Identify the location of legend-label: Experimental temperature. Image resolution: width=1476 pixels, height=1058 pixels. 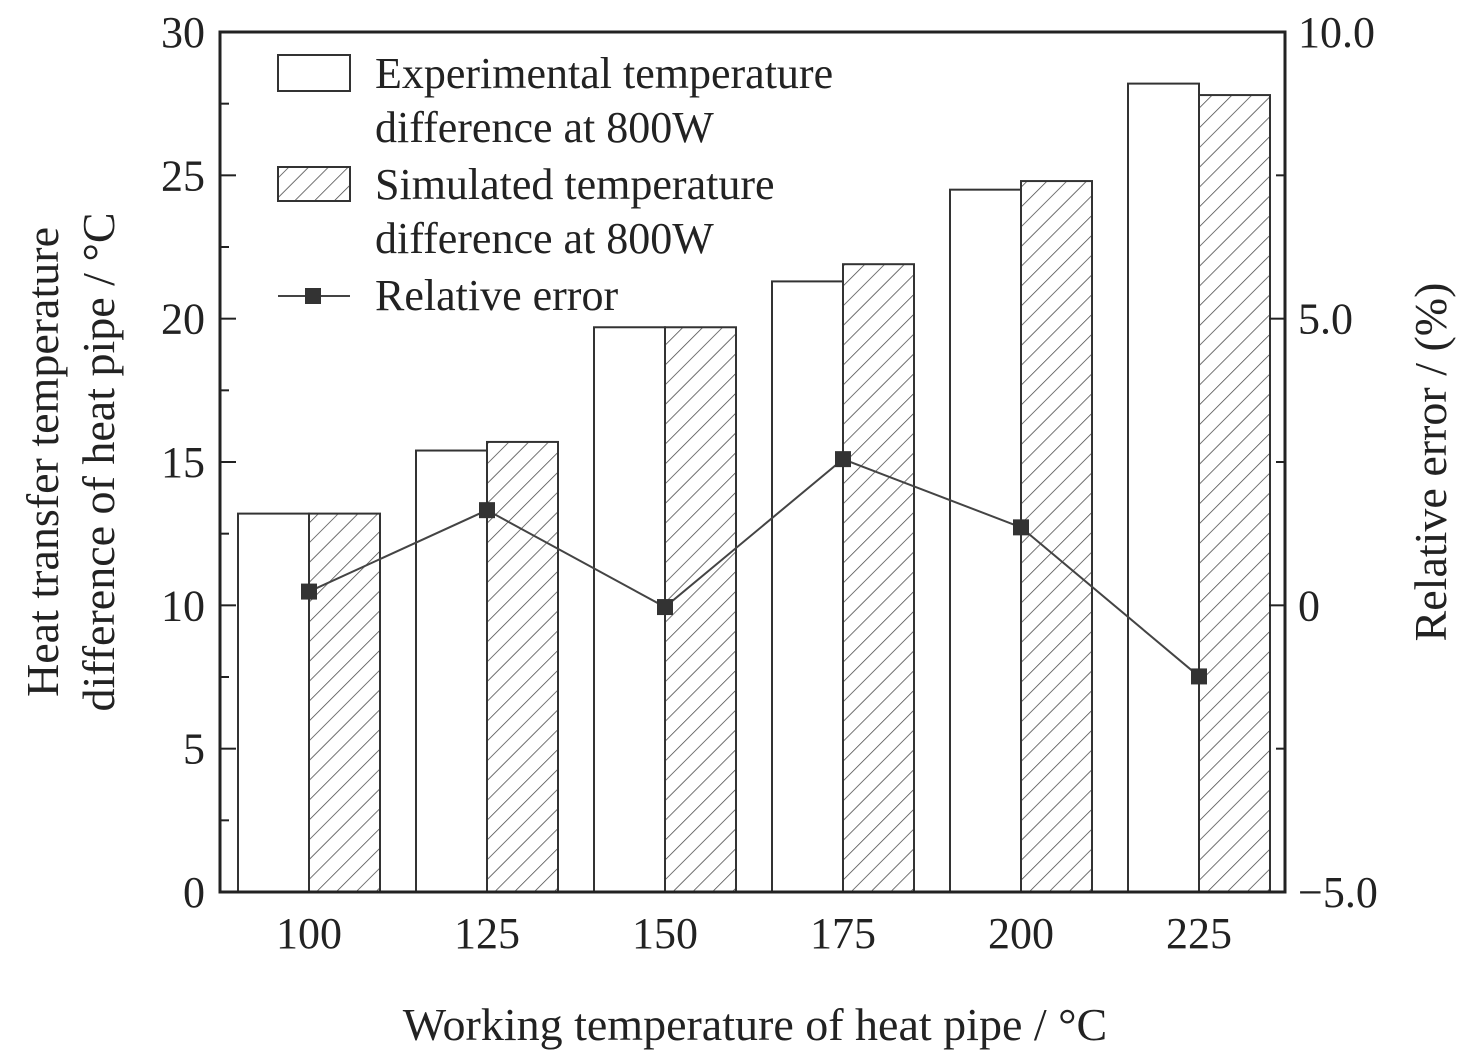
(604, 73).